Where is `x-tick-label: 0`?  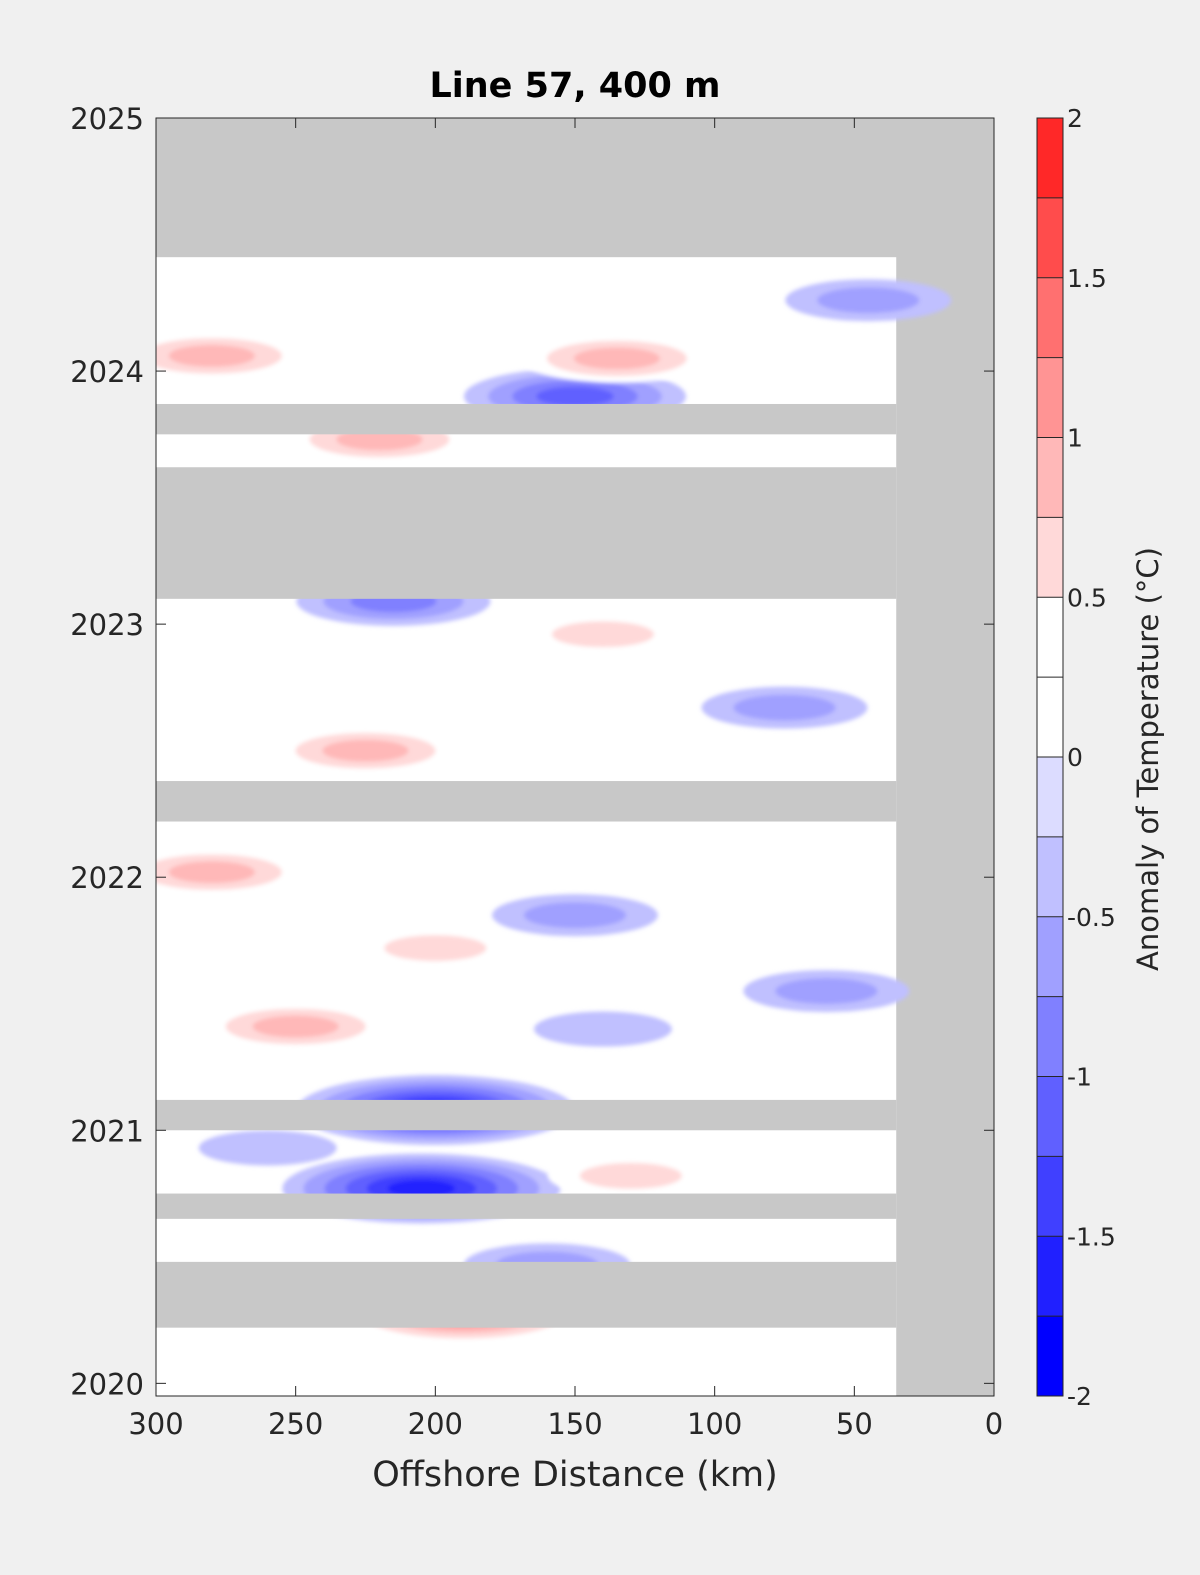
x-tick-label: 0 is located at coordinates (994, 1424).